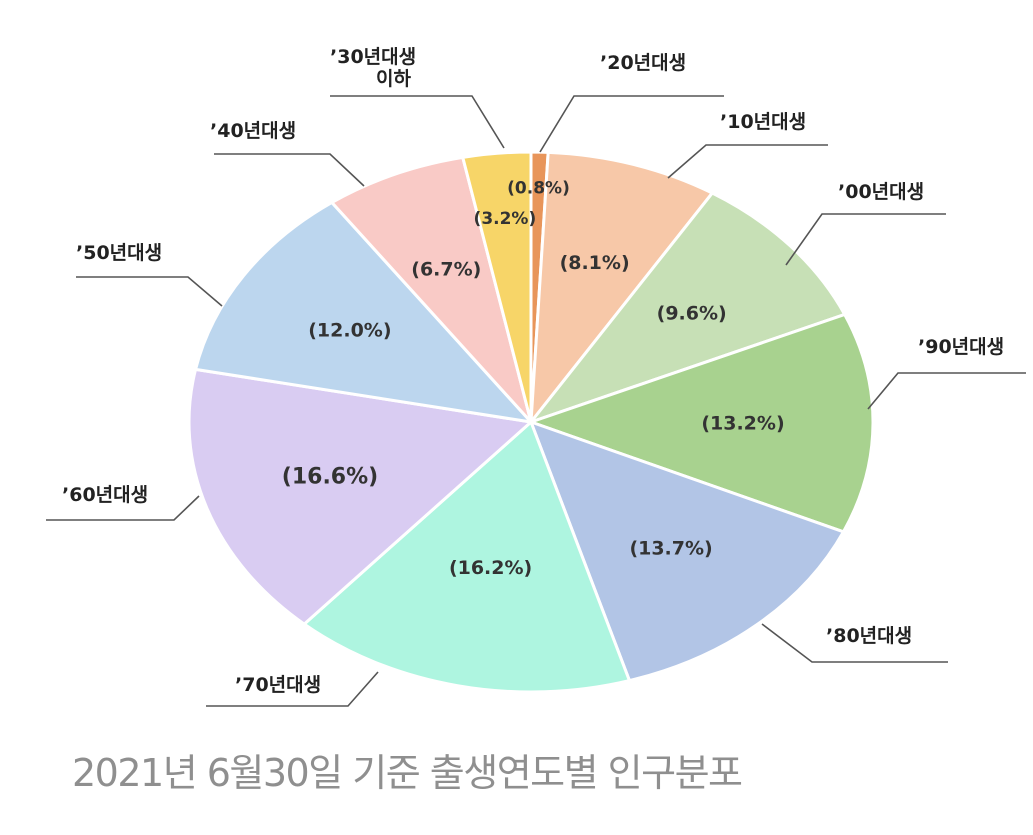 The height and width of the screenshot is (835, 1033). I want to click on pie-slice-10년대생, so click(622, 288).